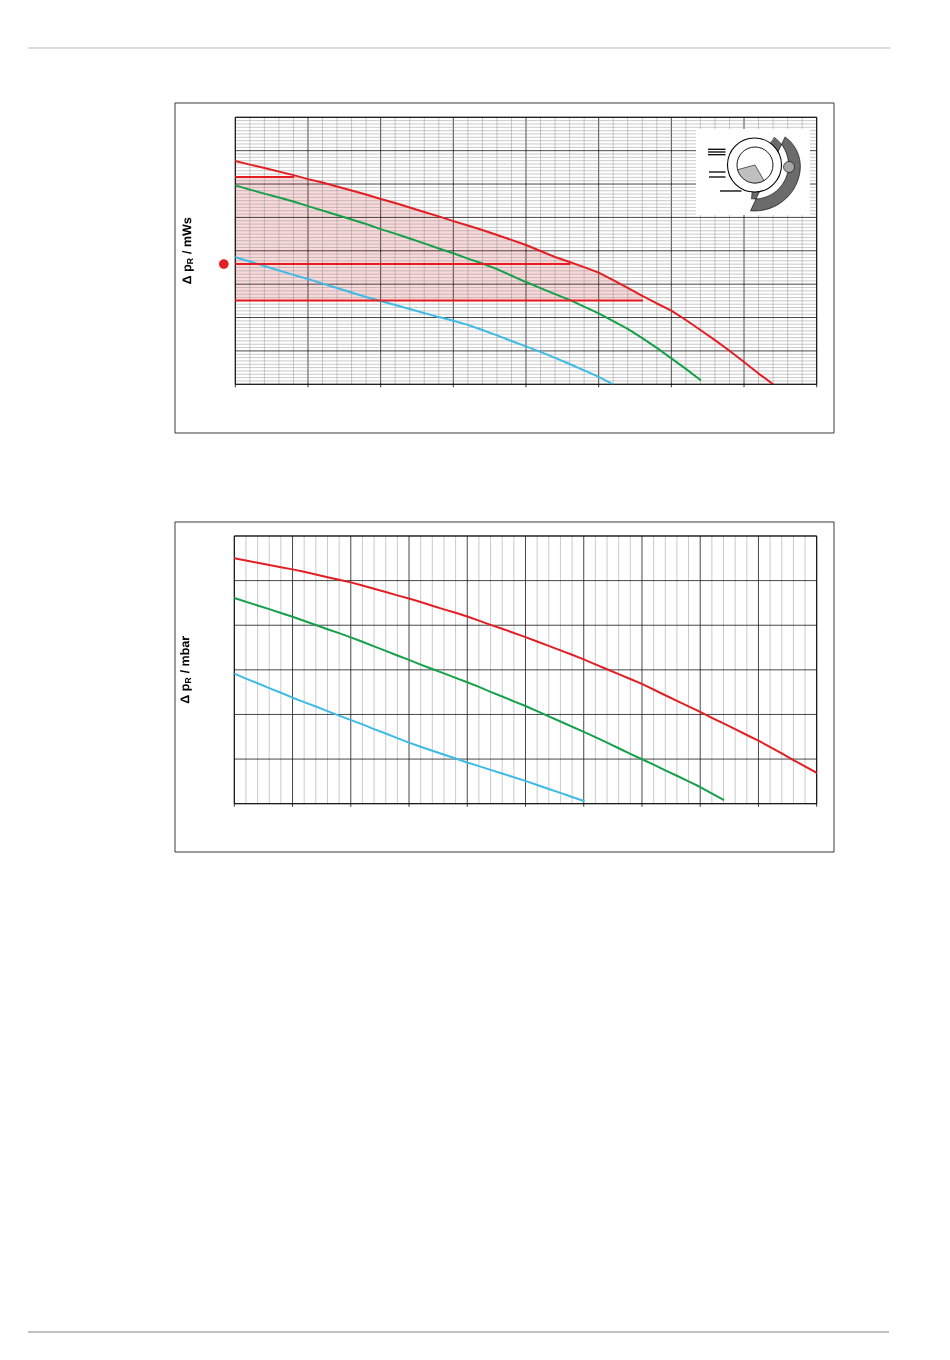 The height and width of the screenshot is (1360, 950). I want to click on y-axis-title: Δ p$_{R}$ / mWs, so click(188, 250).